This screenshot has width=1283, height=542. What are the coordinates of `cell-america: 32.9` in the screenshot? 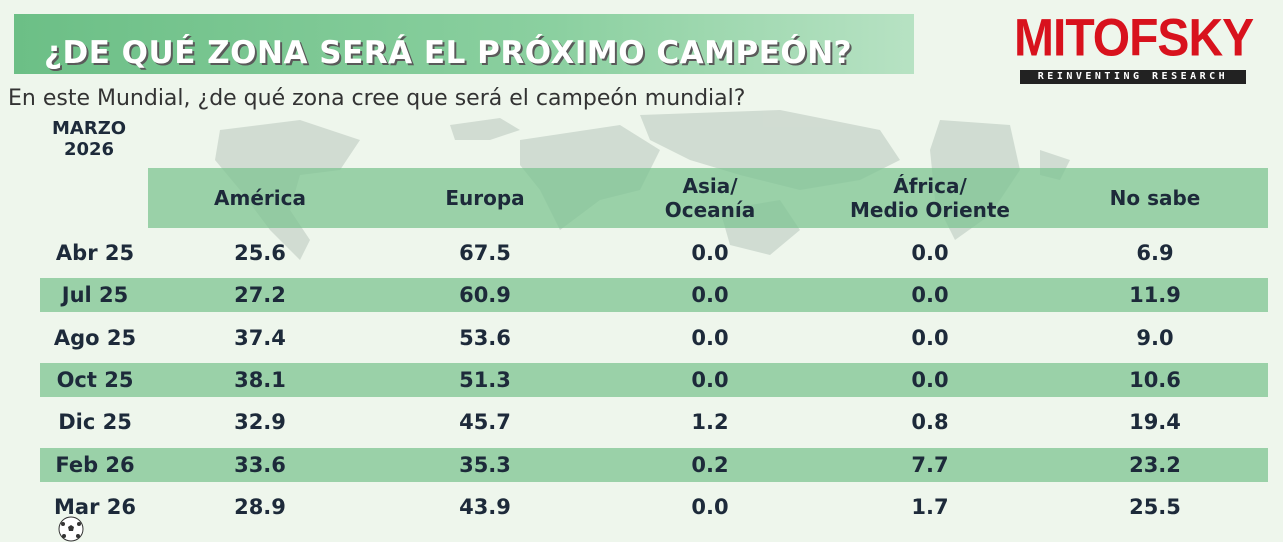 It's located at (260, 422).